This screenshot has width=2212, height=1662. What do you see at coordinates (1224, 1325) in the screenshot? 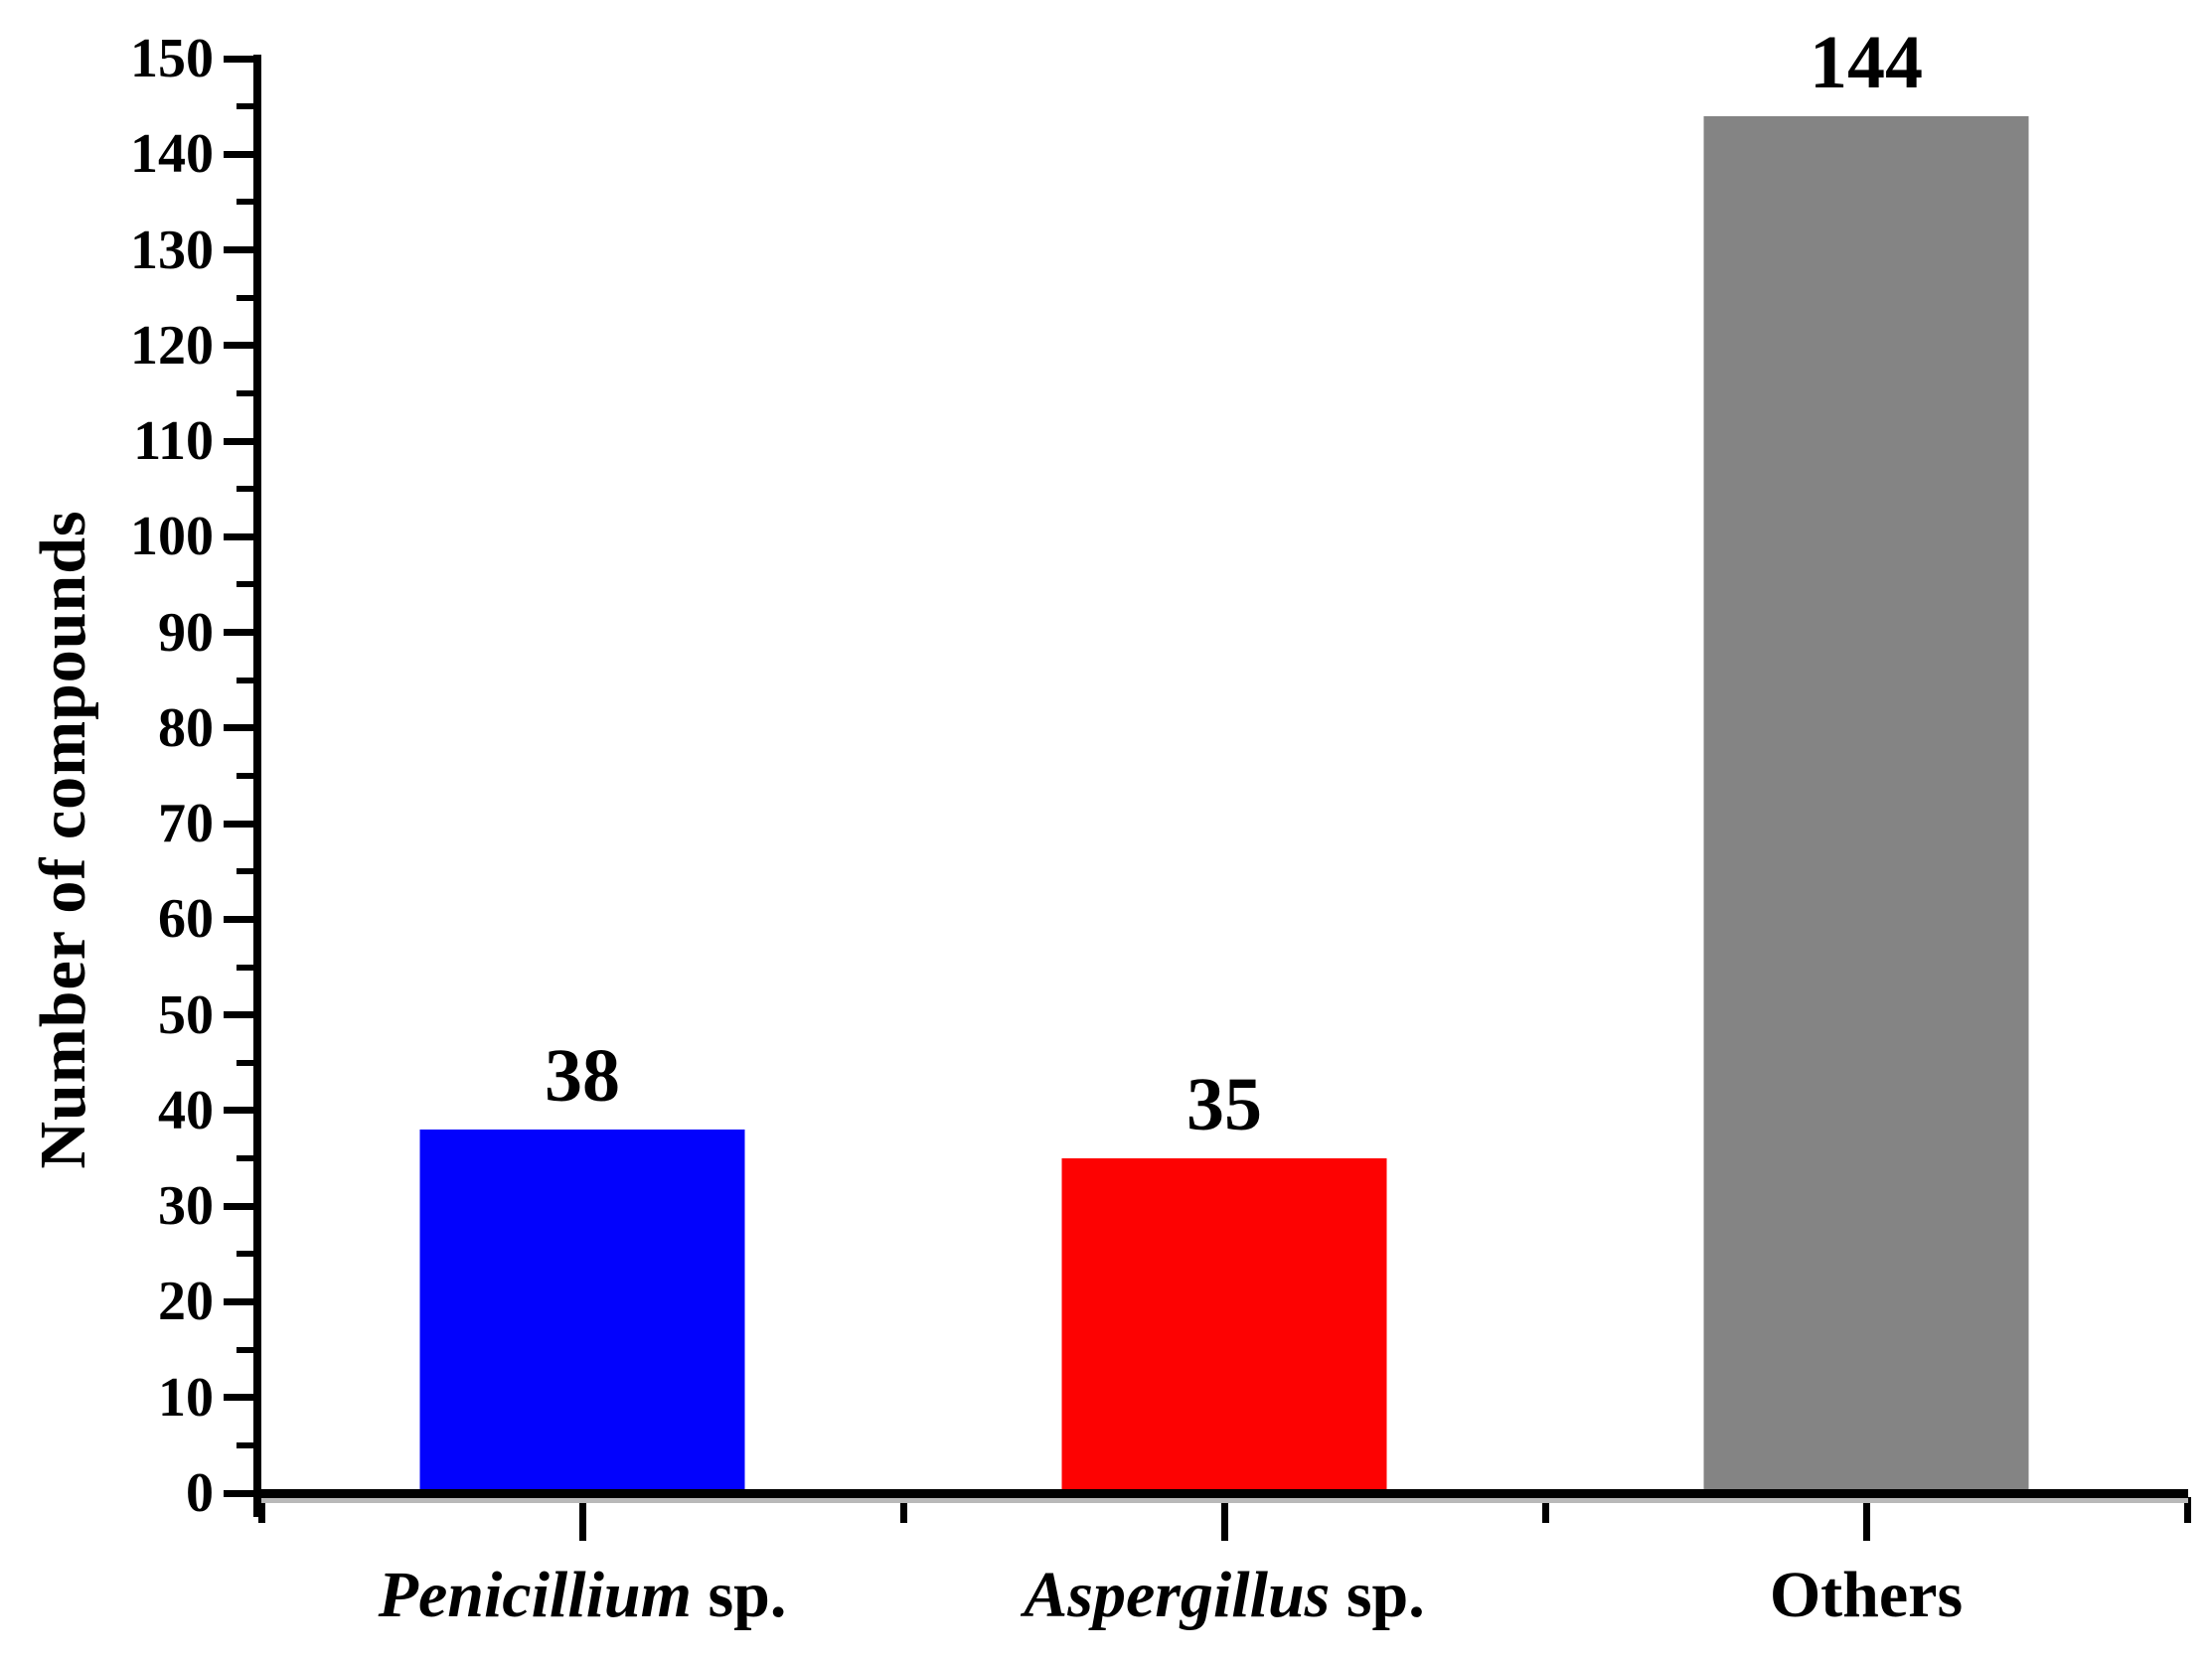
I see `bar-aspergillus` at bounding box center [1224, 1325].